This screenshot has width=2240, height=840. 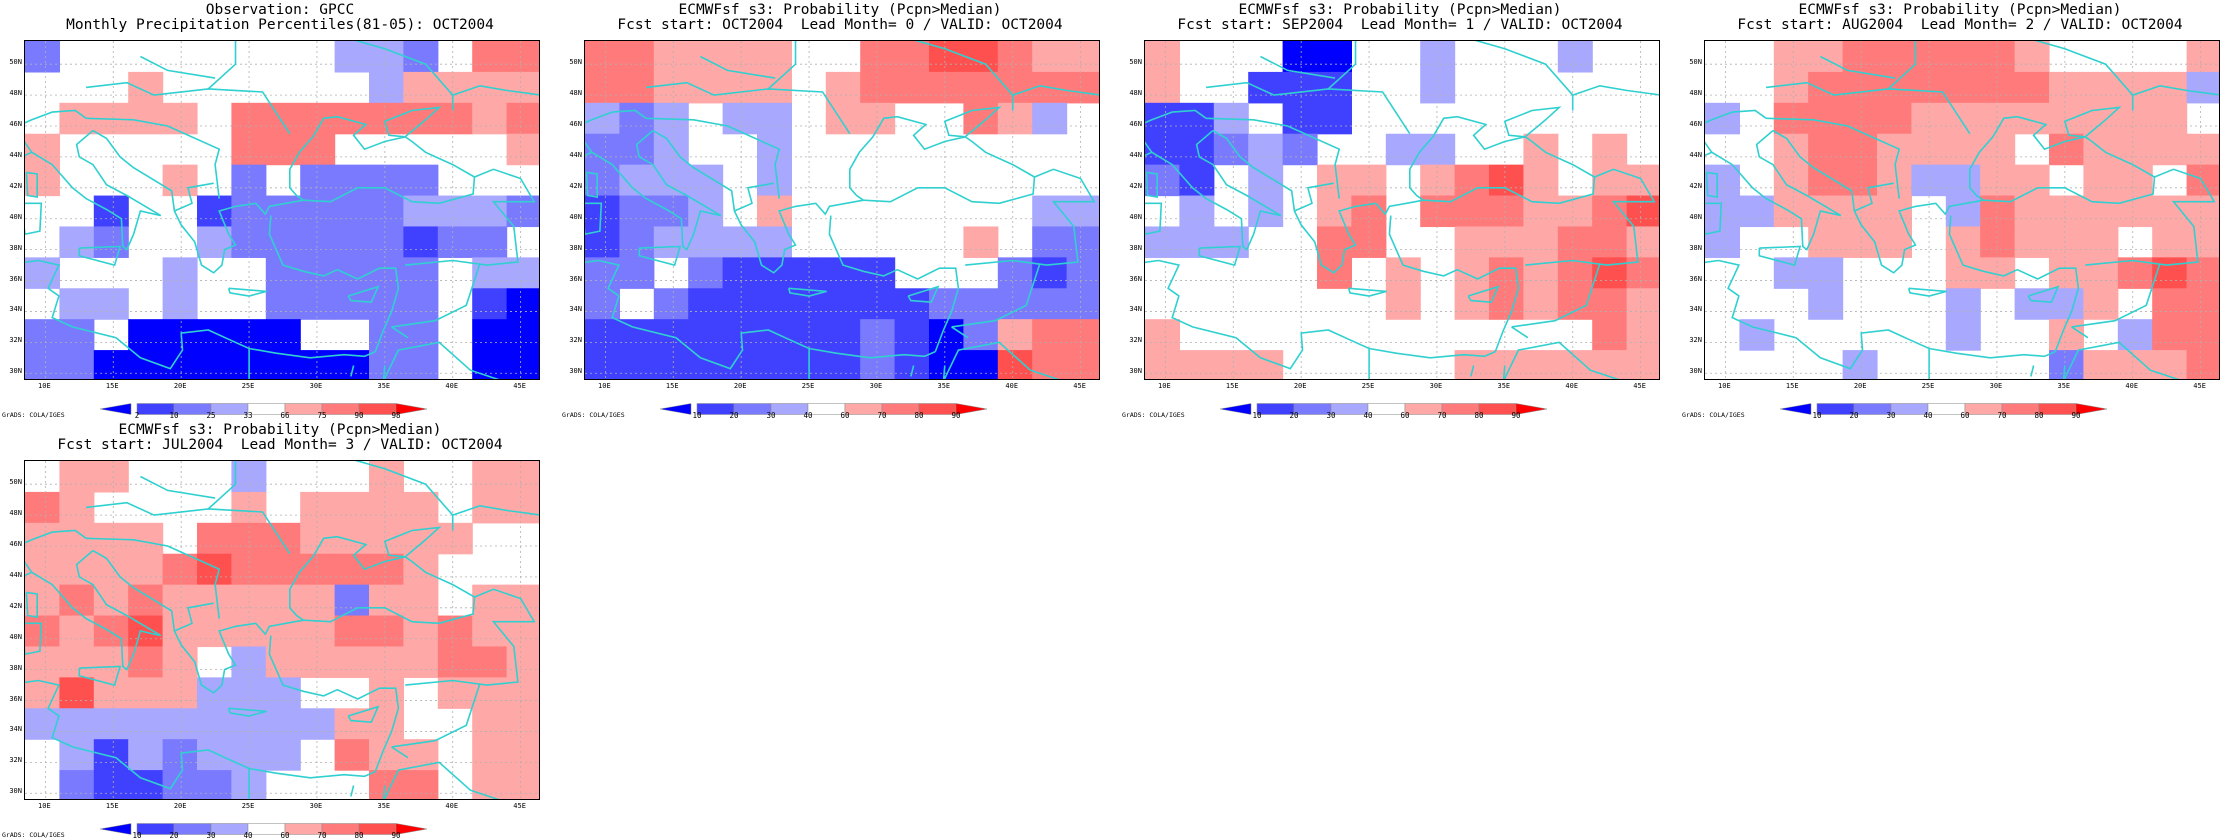 I want to click on lon-tick-label: 35E, so click(x=1504, y=386).